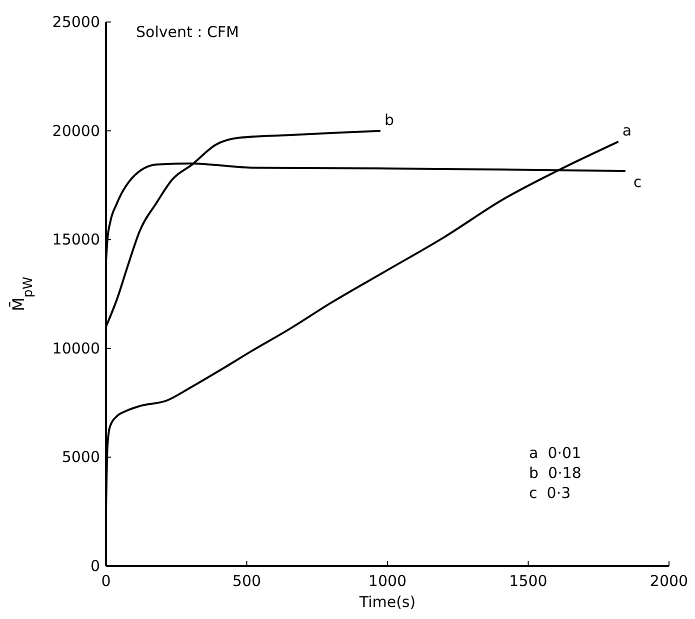 The image size is (695, 619). What do you see at coordinates (187, 32) in the screenshot?
I see `annotation: Solvent : CFM` at bounding box center [187, 32].